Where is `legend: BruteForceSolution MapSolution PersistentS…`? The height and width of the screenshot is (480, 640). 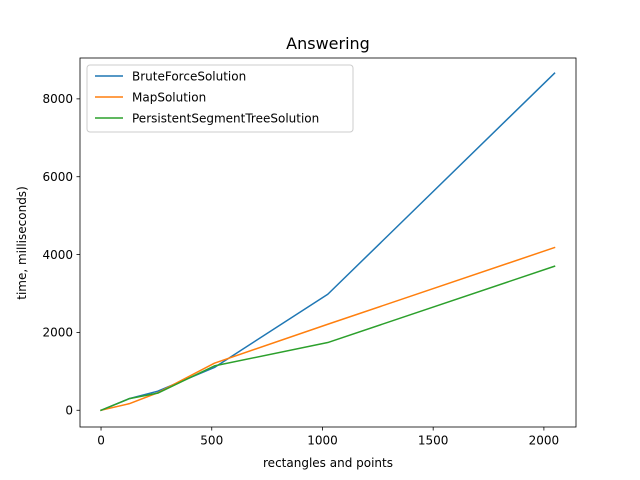
legend: BruteForceSolution MapSolution PersistentS… is located at coordinates (220, 98).